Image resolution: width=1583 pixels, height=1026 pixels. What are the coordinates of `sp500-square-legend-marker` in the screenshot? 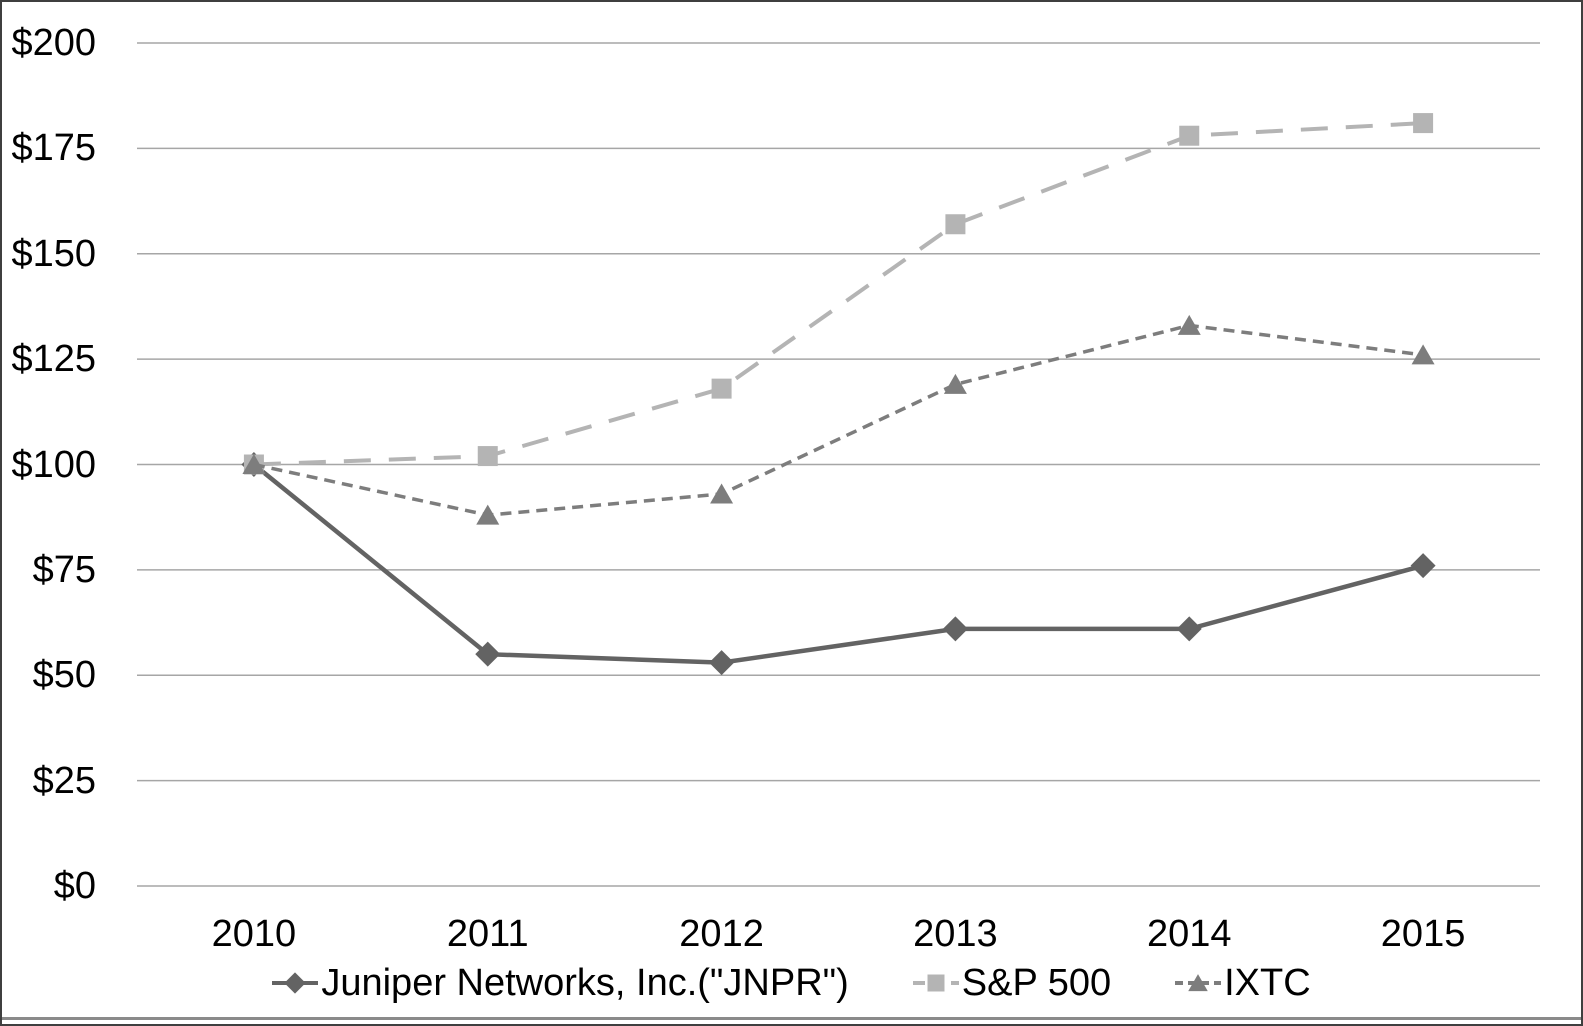 It's located at (935, 983).